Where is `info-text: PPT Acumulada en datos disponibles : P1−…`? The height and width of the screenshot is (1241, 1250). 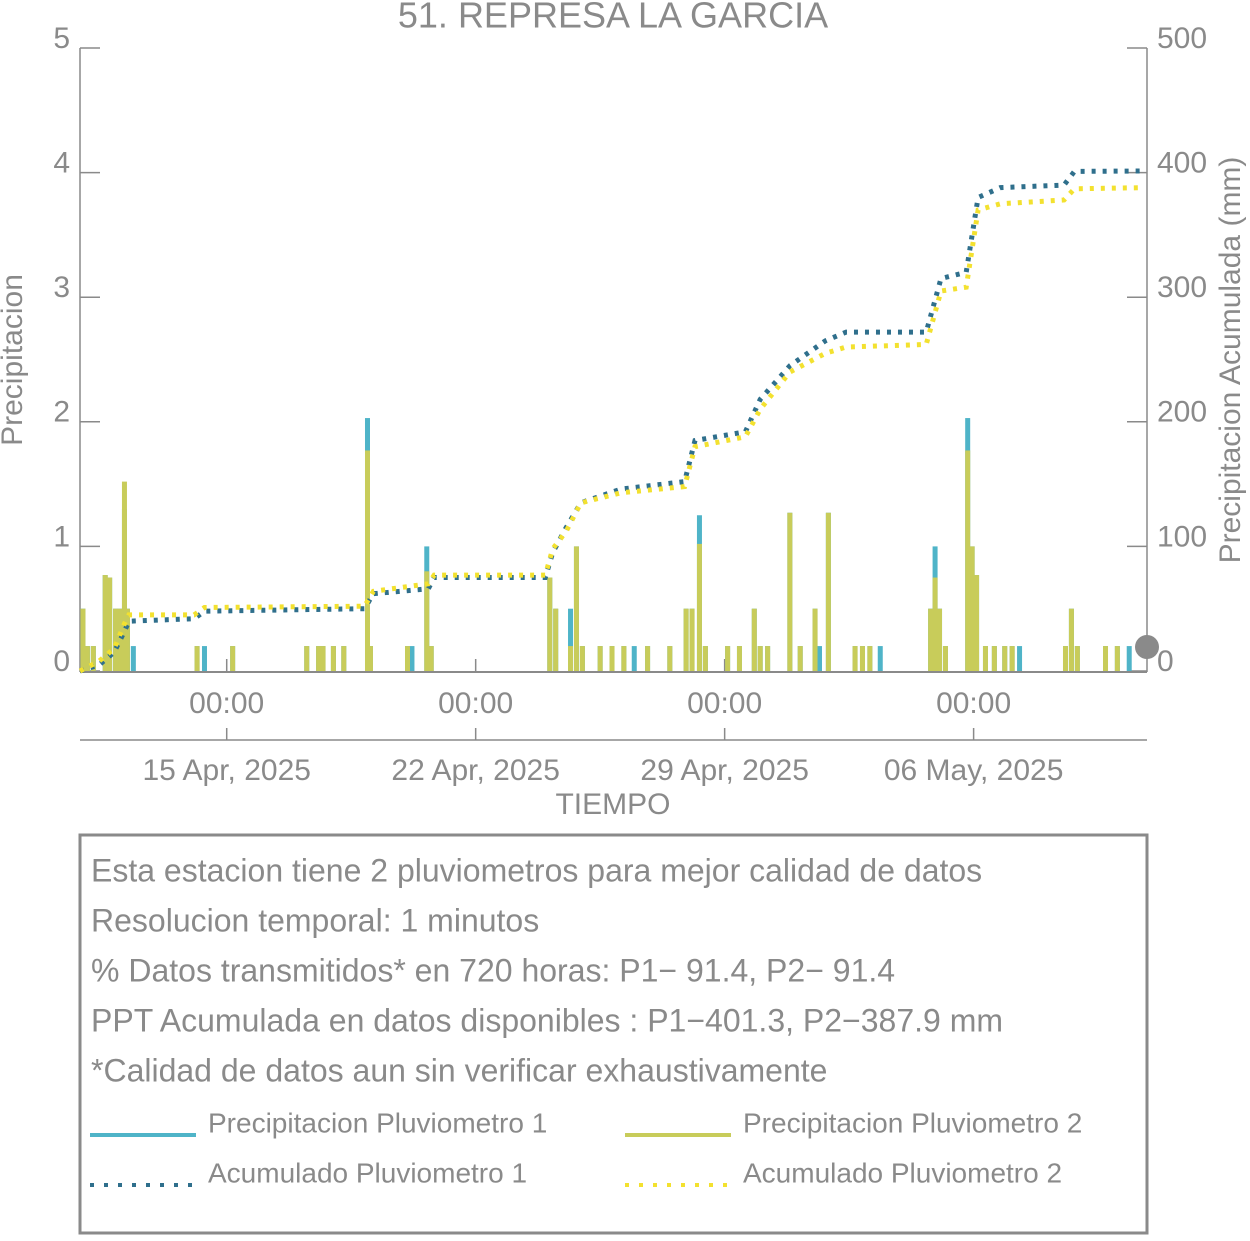
info-text: PPT Acumulada en datos disponibles : P1−… is located at coordinates (547, 1020).